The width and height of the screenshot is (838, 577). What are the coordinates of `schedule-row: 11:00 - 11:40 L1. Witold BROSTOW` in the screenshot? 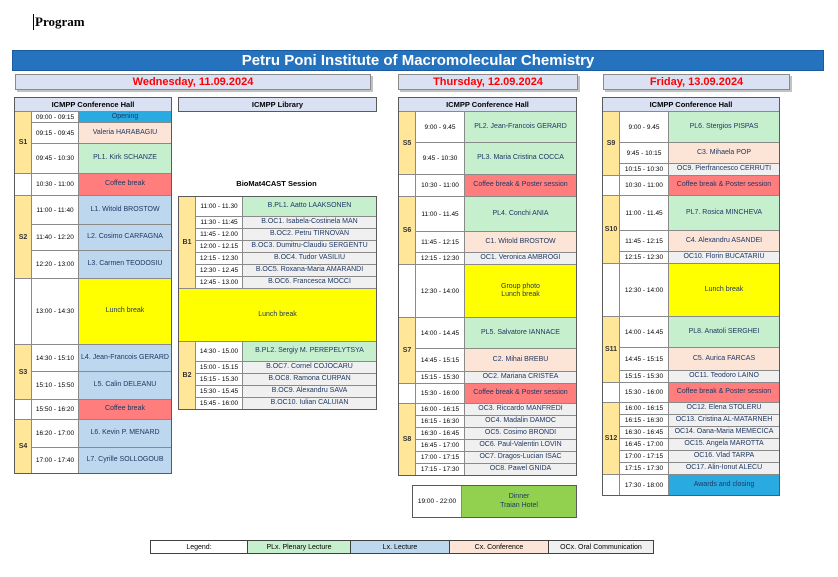 It's located at (101, 210).